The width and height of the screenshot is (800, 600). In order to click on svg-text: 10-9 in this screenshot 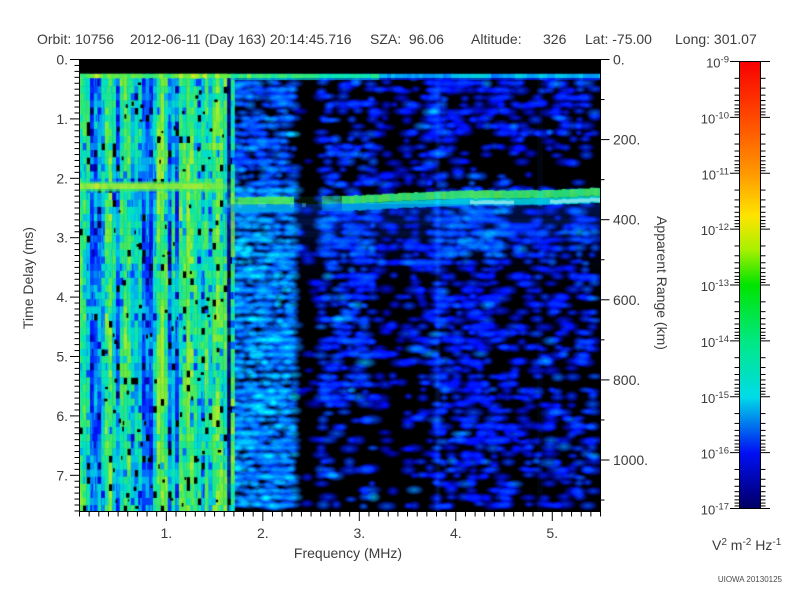, I will do `click(717, 63)`.